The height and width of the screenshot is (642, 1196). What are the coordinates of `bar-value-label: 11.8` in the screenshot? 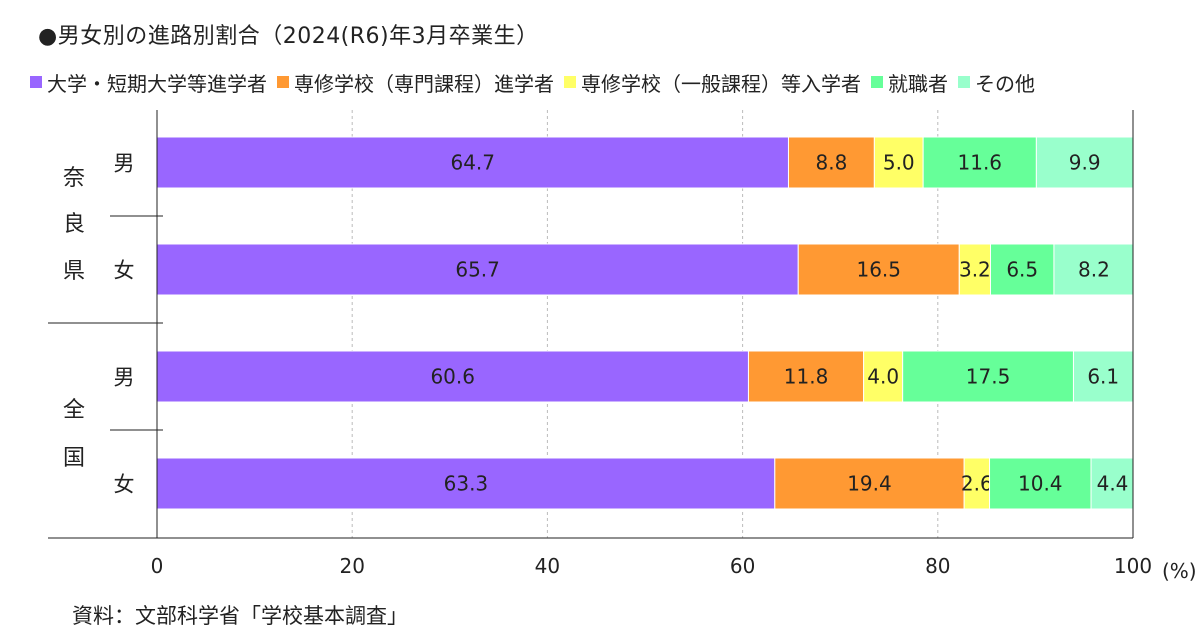 It's located at (806, 377).